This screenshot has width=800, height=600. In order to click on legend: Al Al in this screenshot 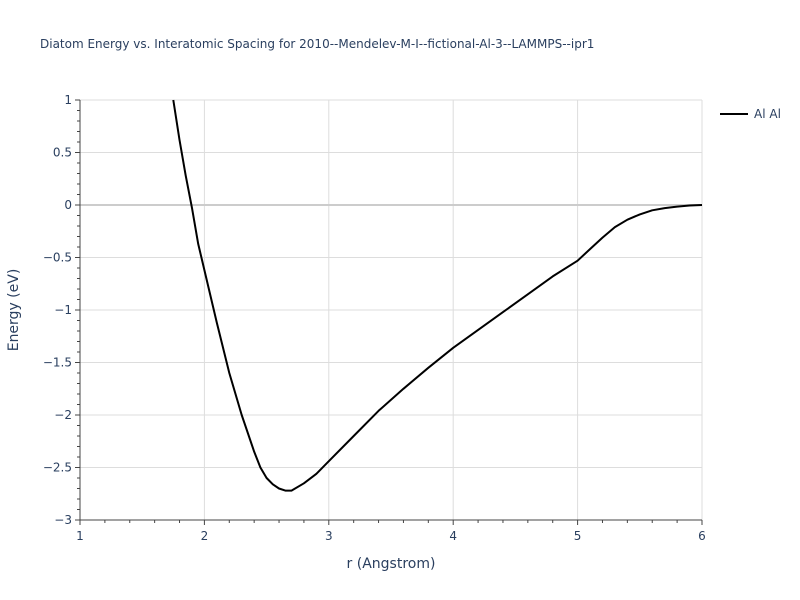, I will do `click(750, 114)`.